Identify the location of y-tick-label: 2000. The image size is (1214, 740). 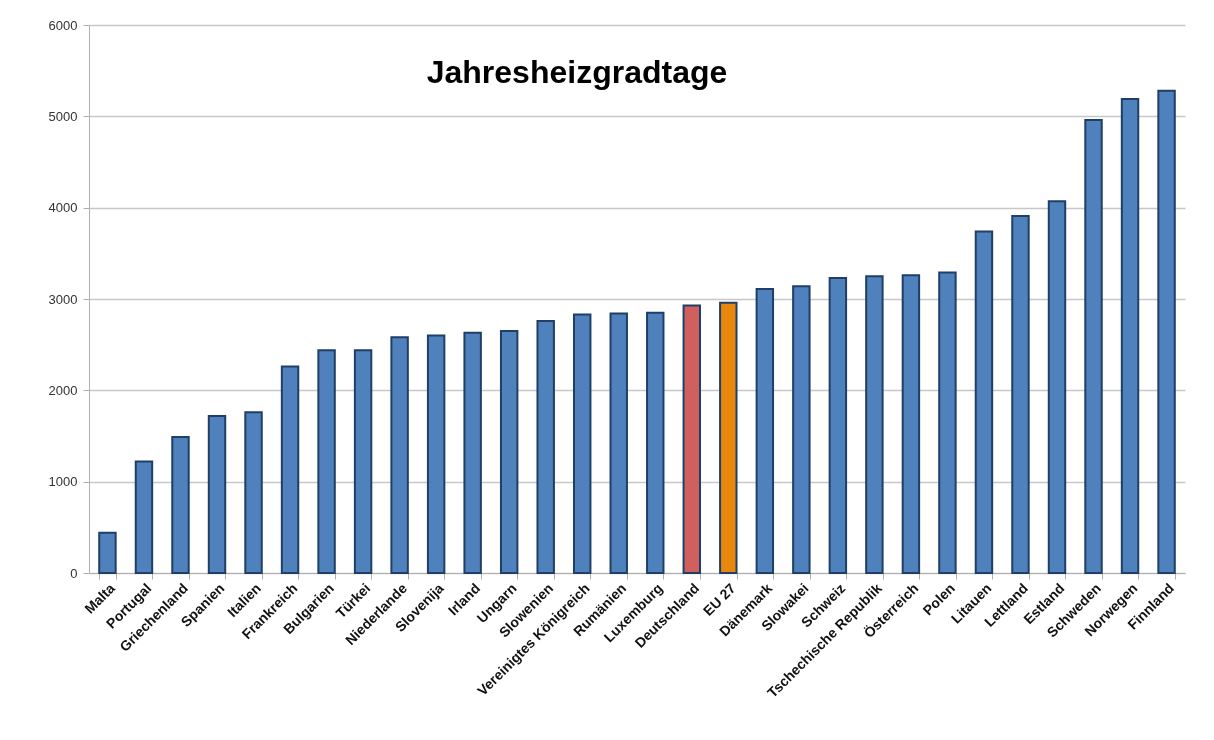
(63, 390).